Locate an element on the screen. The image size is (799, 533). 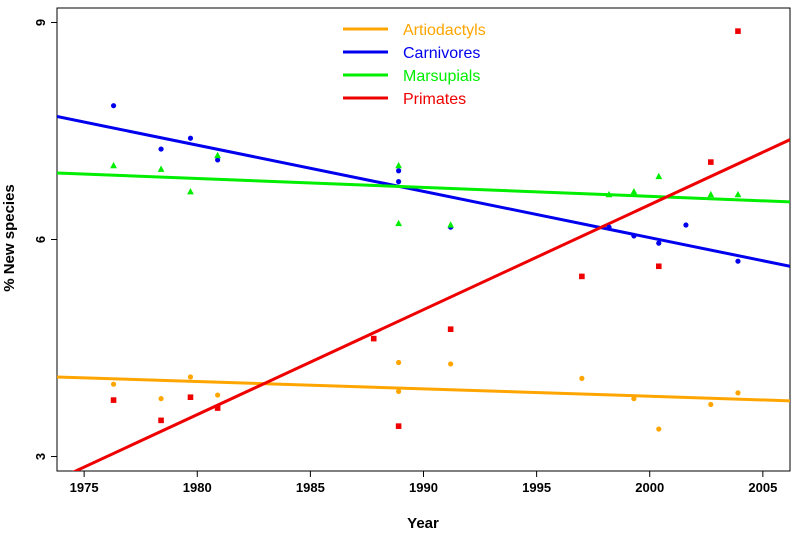
legend-label-primates: Primates is located at coordinates (434, 99).